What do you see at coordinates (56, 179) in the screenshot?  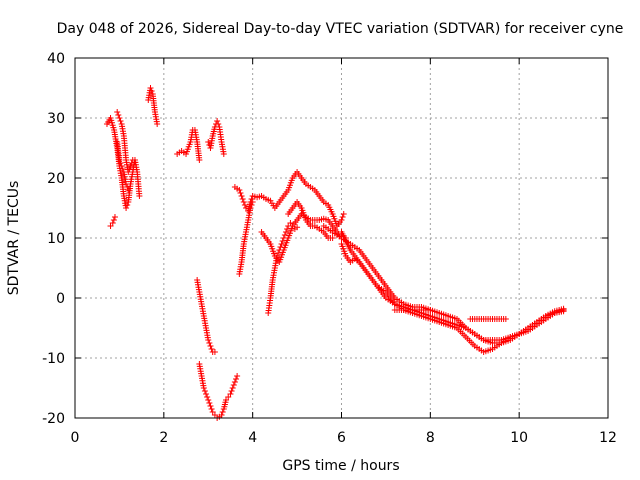 I see `y-tick-label: 20` at bounding box center [56, 179].